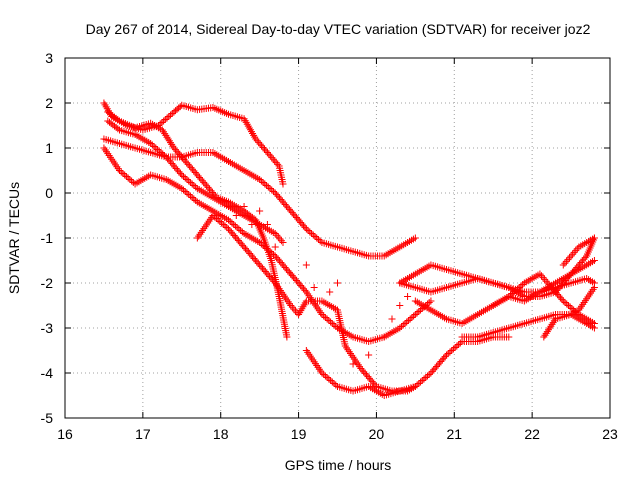 The height and width of the screenshot is (480, 640). Describe the element at coordinates (569, 312) in the screenshot. I see `series-track-m` at that location.